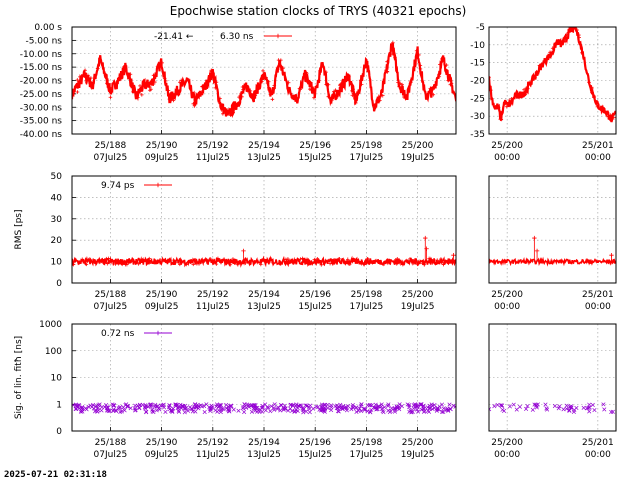 This screenshot has height=480, width=640. What do you see at coordinates (158, 185) in the screenshot?
I see `rms-legend-marker` at bounding box center [158, 185].